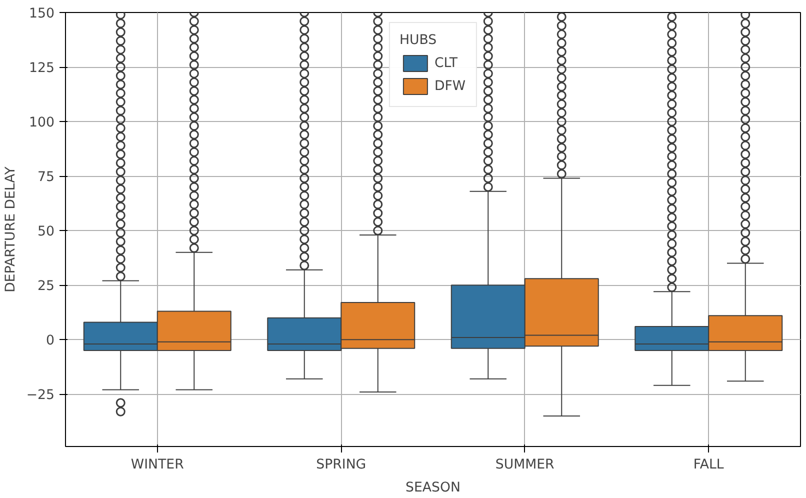 This screenshot has width=806, height=498. Describe the element at coordinates (50, 341) in the screenshot. I see `y-tick-label: 0` at that location.